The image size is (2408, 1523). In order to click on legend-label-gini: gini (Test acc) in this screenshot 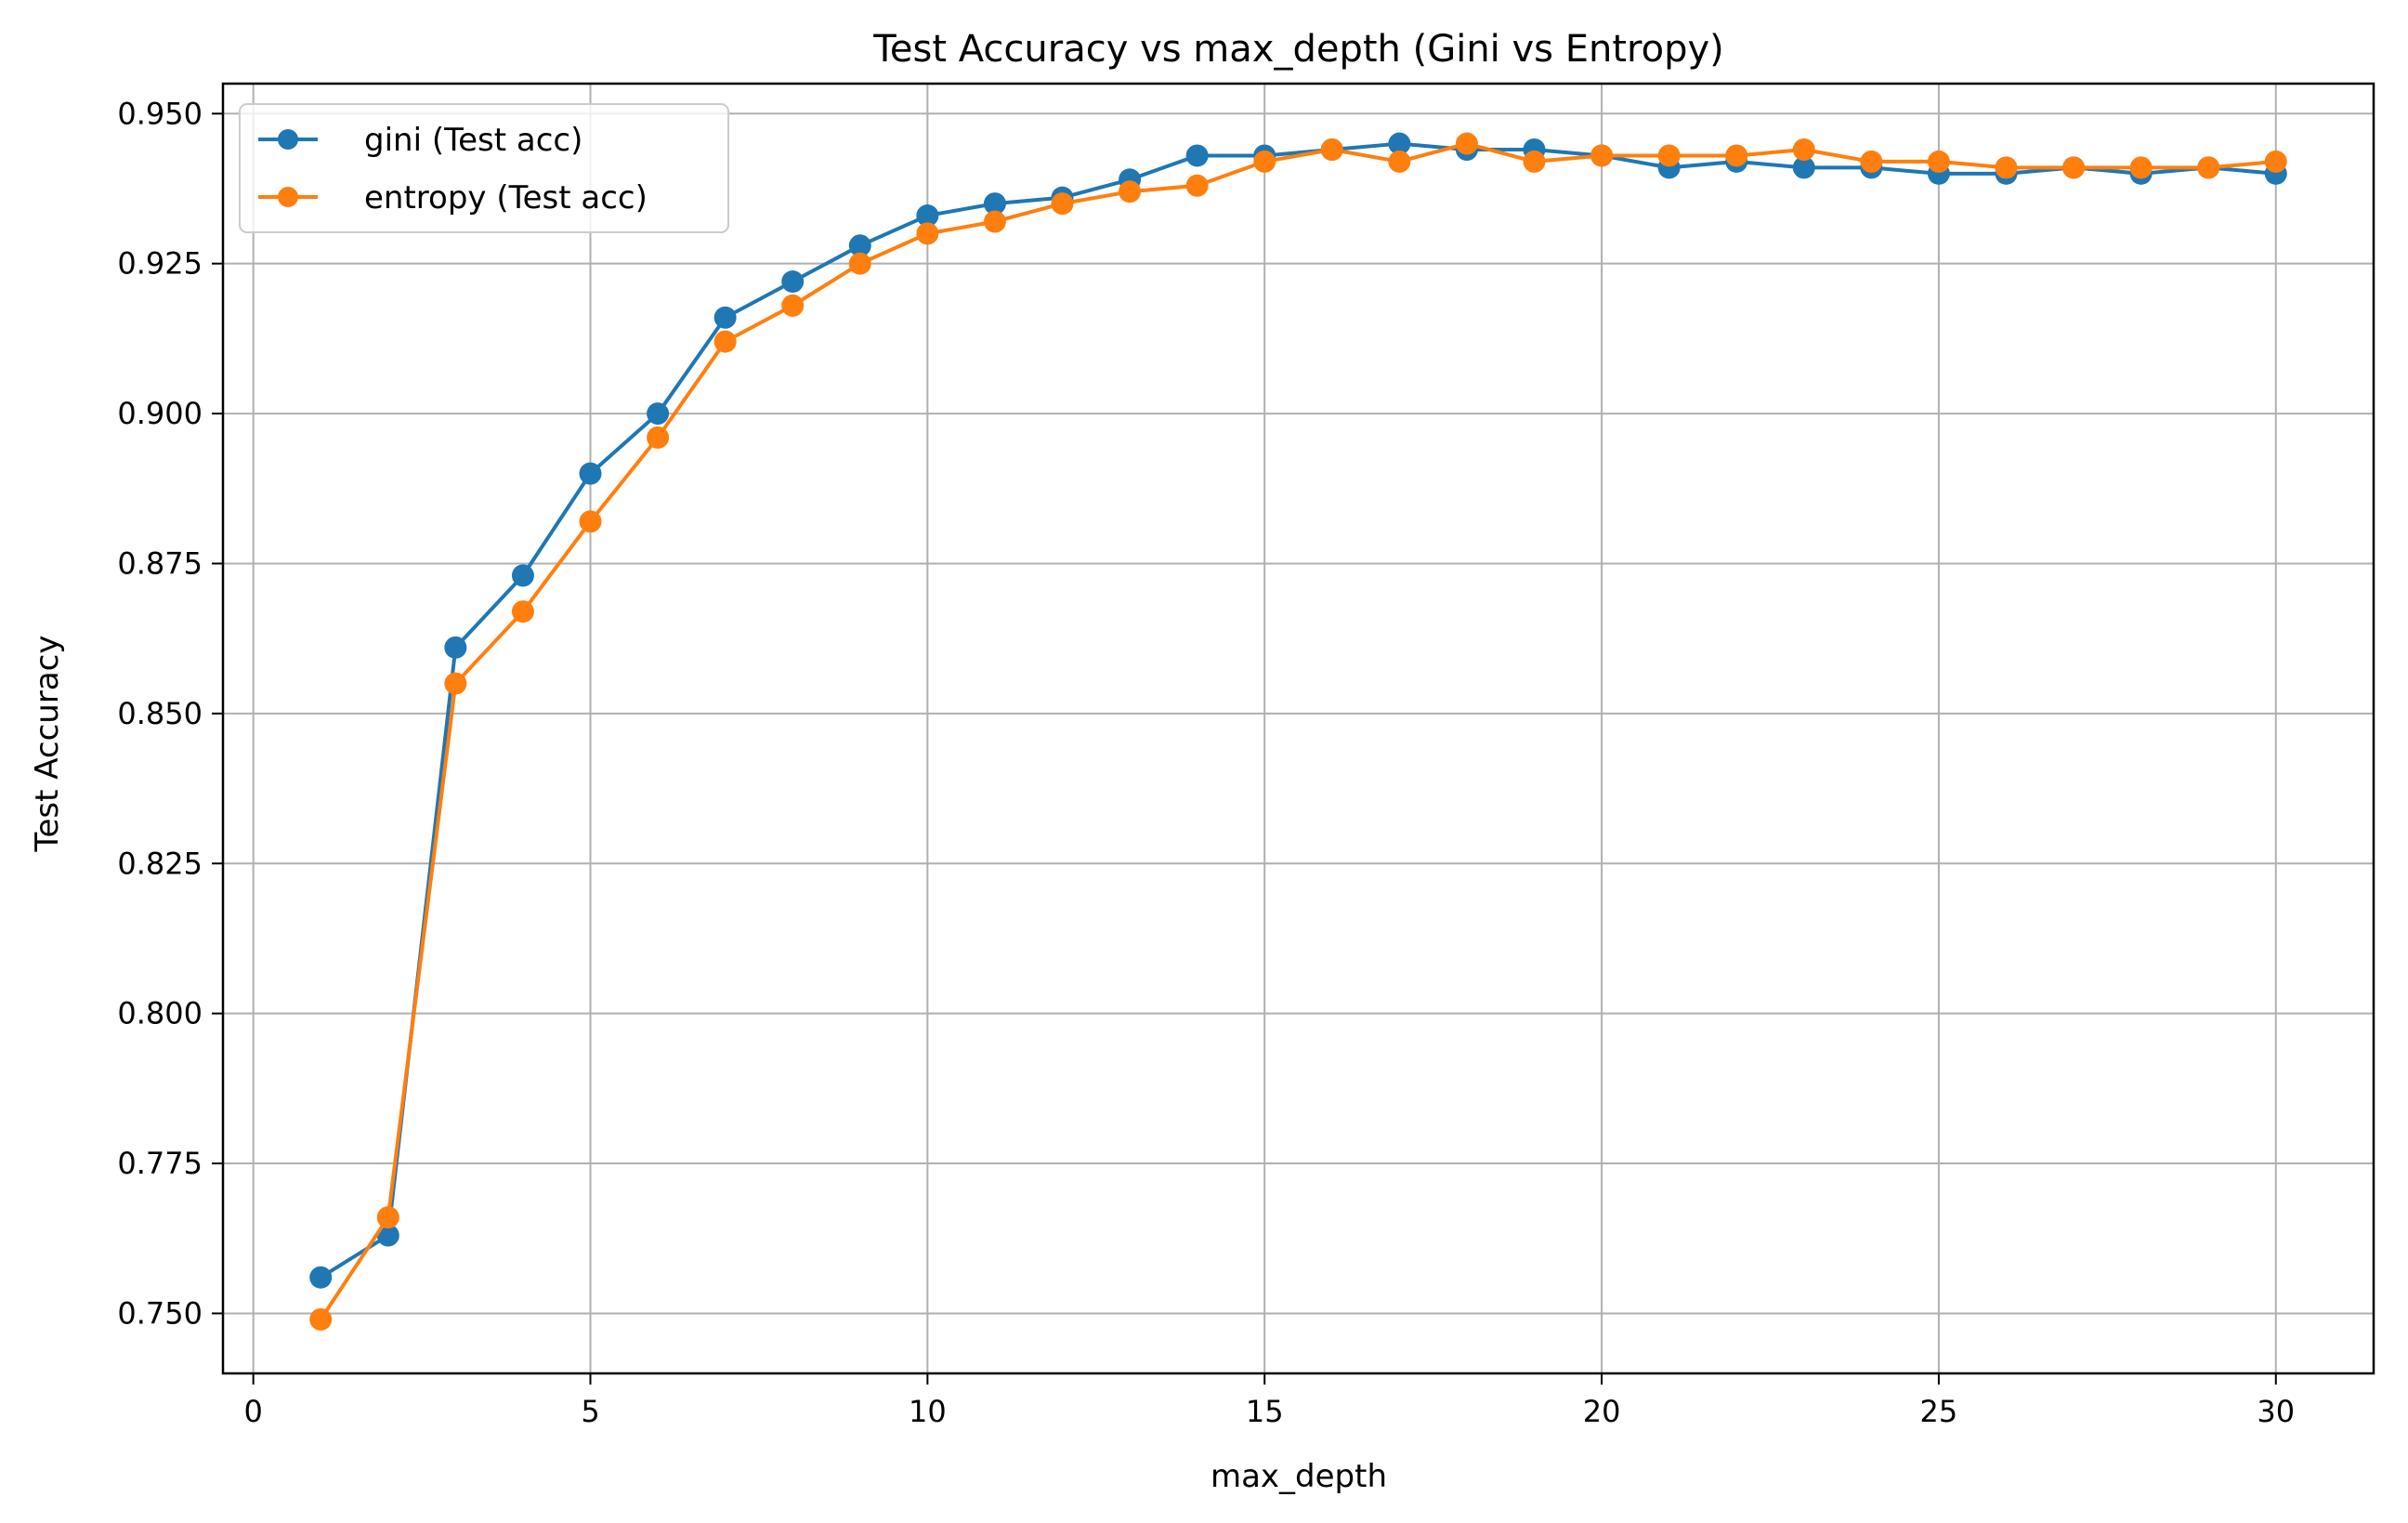, I will do `click(473, 141)`.